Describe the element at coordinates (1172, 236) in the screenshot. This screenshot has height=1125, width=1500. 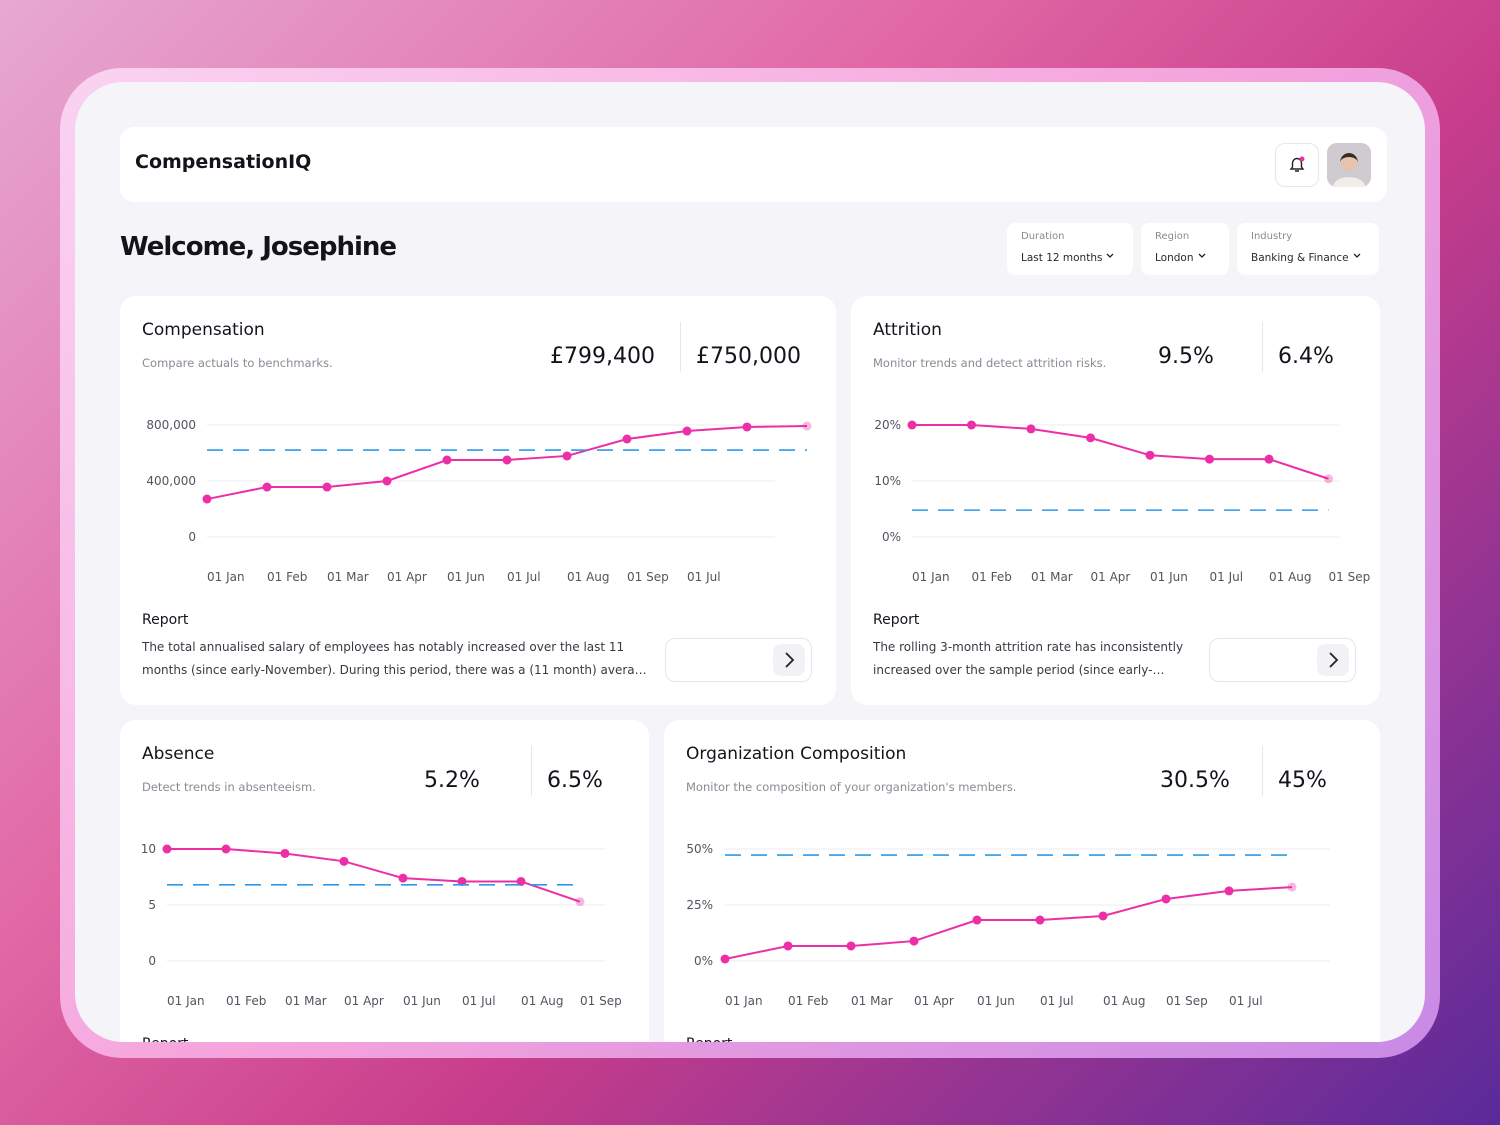
I see `filter-label: Region` at that location.